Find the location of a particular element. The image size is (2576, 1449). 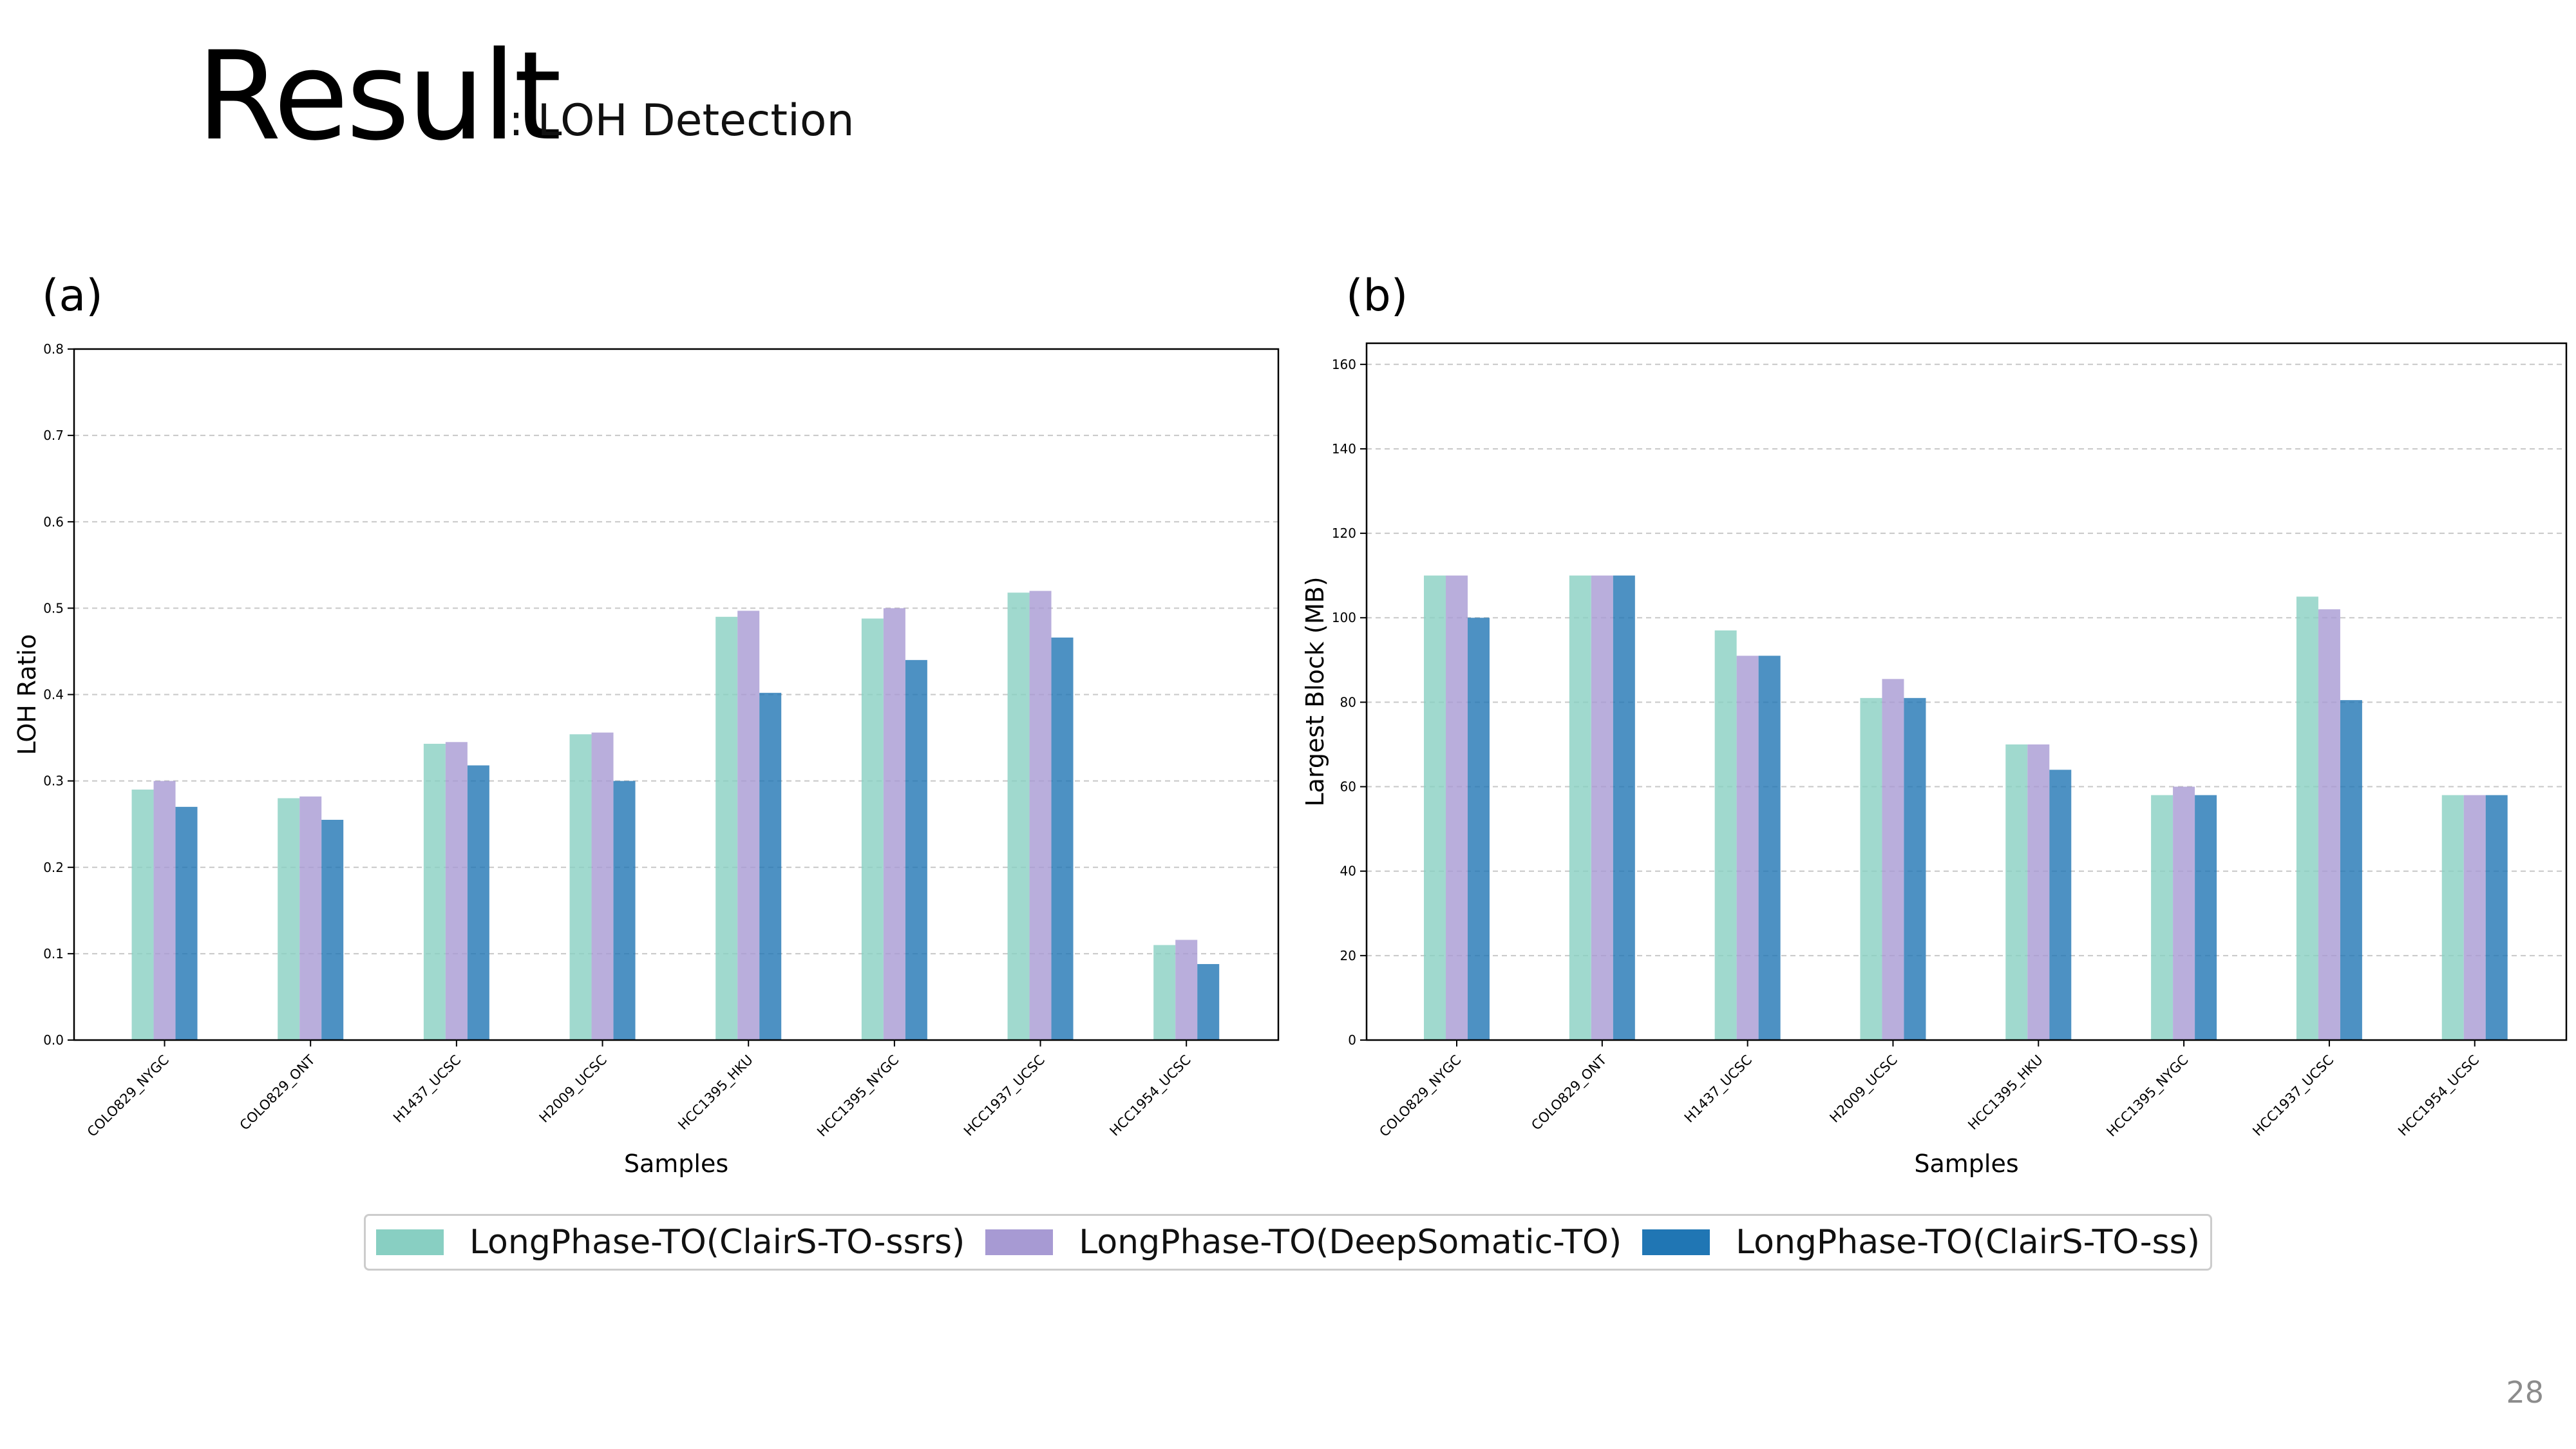

x-tick-label-a-4: HCC1395_HKU is located at coordinates (716, 1092).